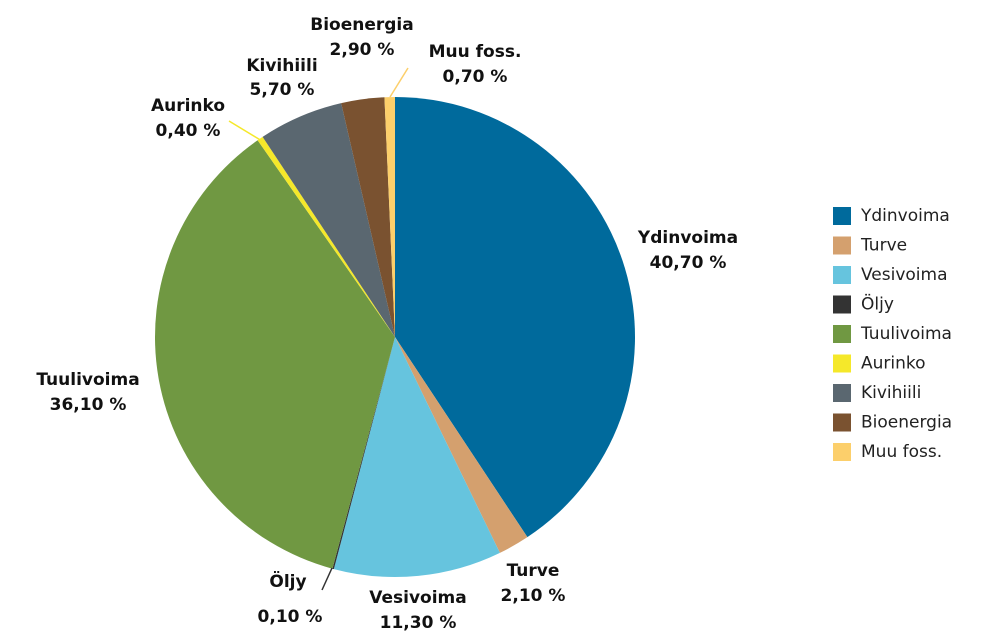 The width and height of the screenshot is (995, 634). Describe the element at coordinates (533, 571) in the screenshot. I see `slice-label: Turve` at that location.